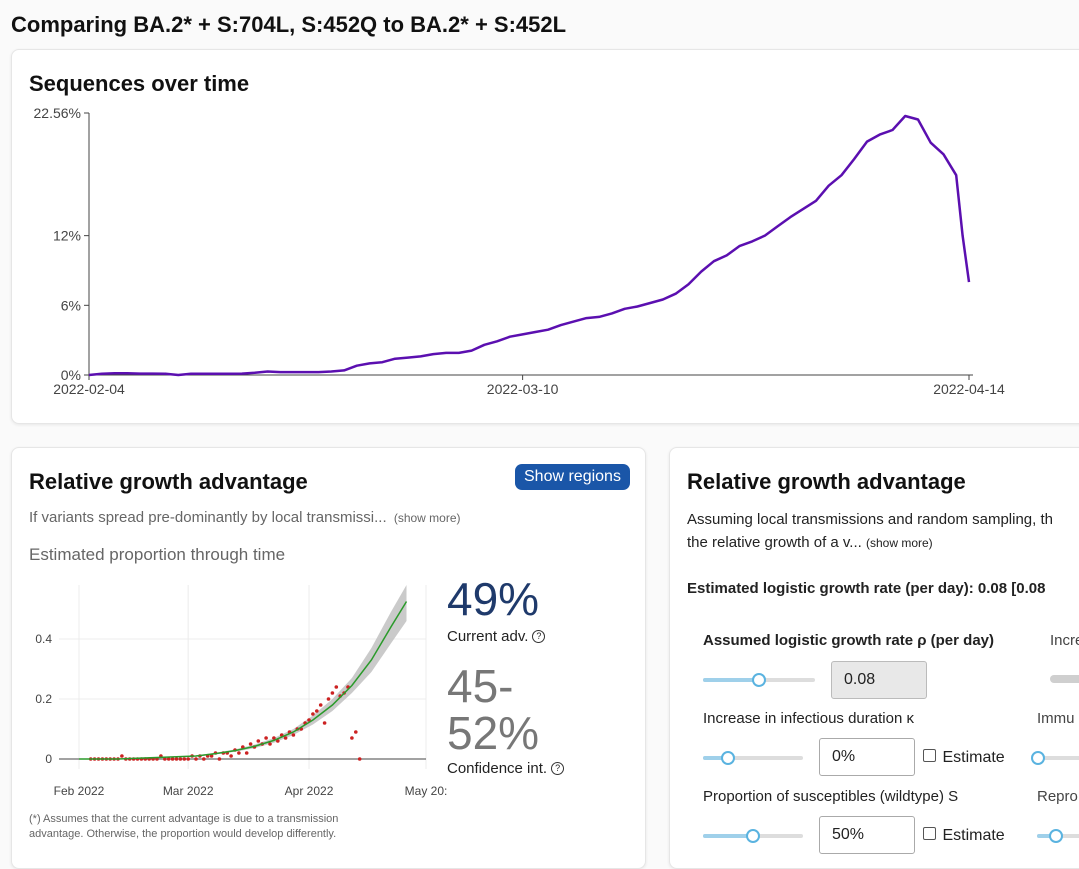  I want to click on x-tick-label: Feb 2022, so click(79, 791).